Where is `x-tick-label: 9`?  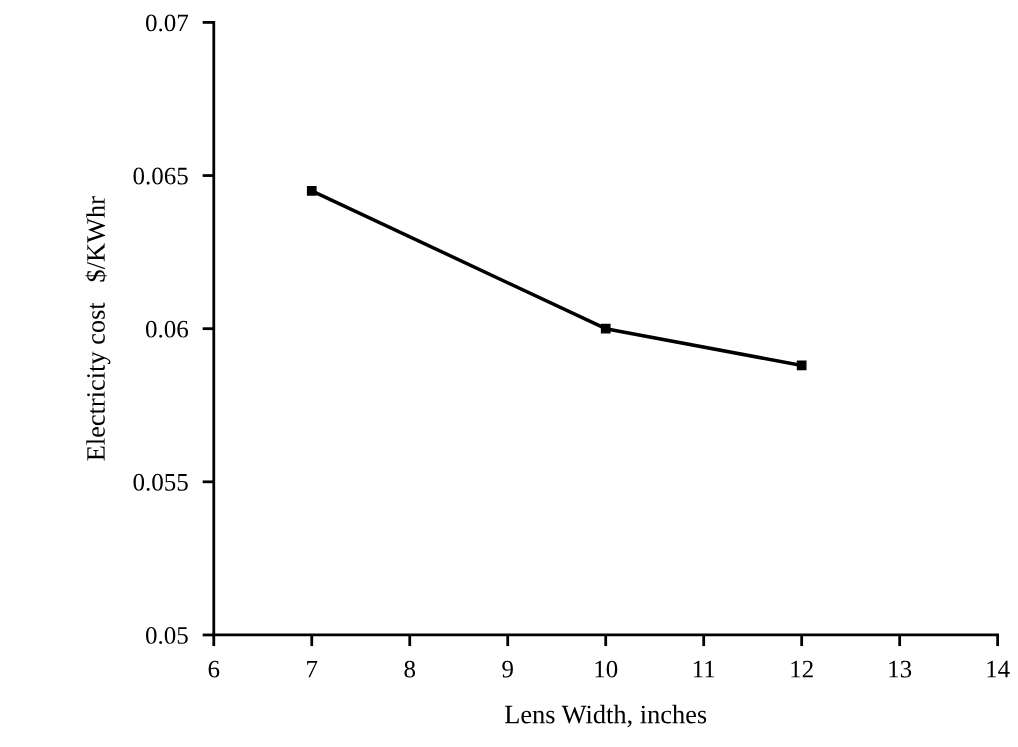
x-tick-label: 9 is located at coordinates (507, 669).